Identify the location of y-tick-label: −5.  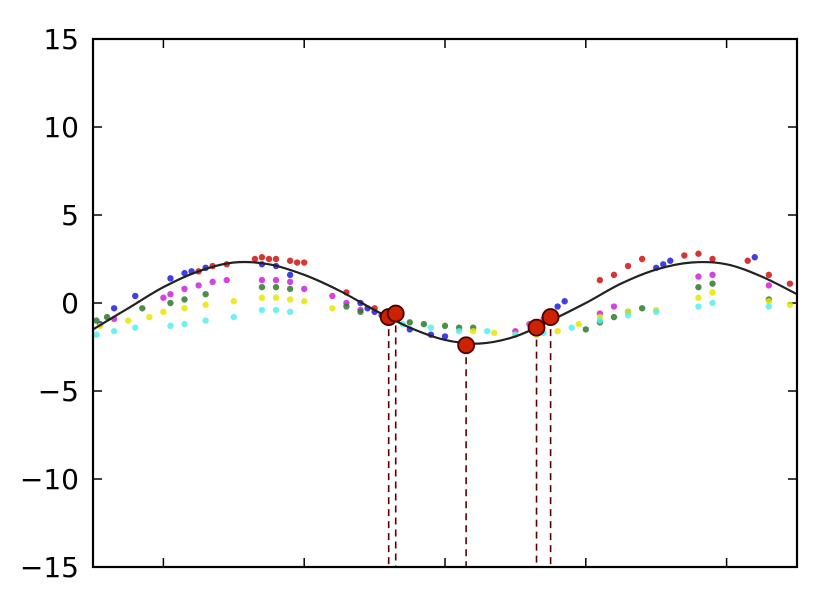
(58, 391).